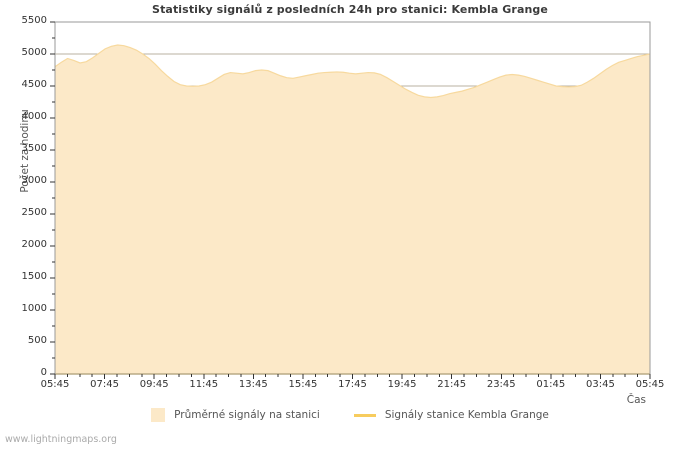 Image resolution: width=700 pixels, height=450 pixels. Describe the element at coordinates (34, 52) in the screenshot. I see `y-tick-label: 5000` at that location.